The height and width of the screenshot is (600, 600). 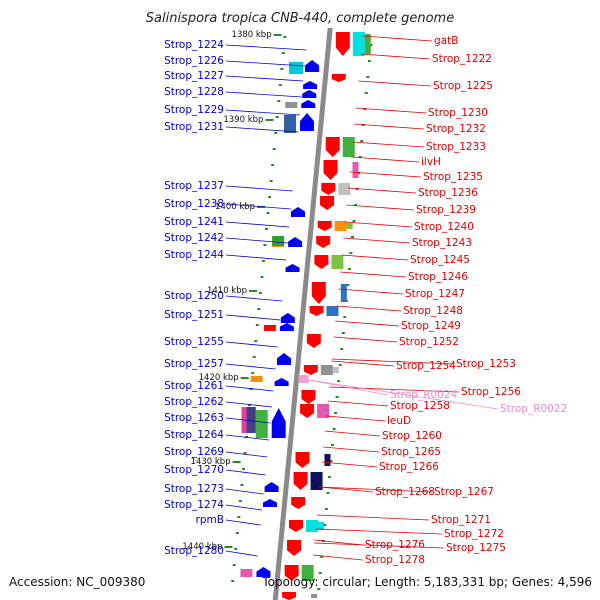 I want to click on gene-label-right: ilvH, so click(x=431, y=162).